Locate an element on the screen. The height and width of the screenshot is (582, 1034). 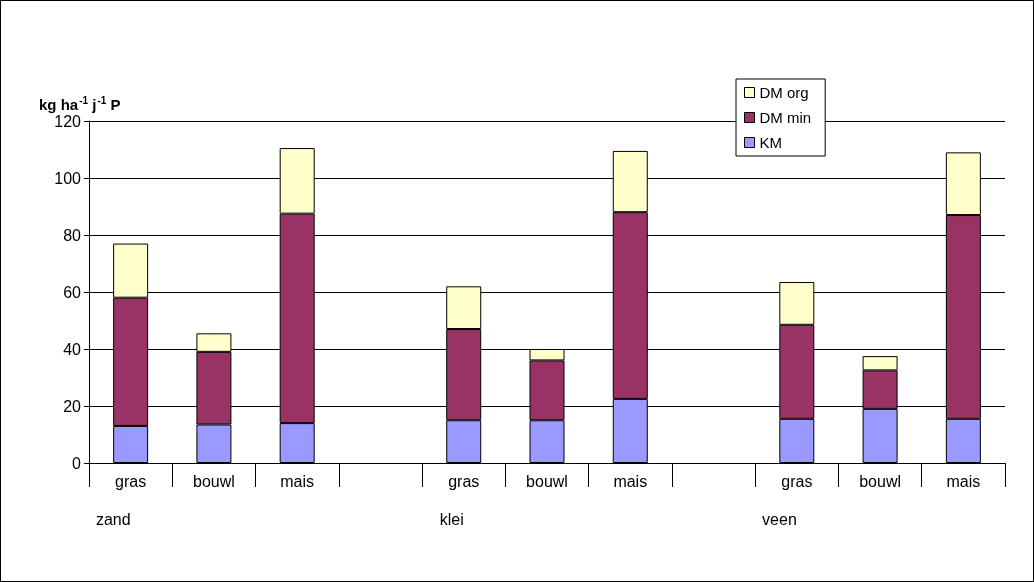
legend-label: DM org is located at coordinates (784, 92).